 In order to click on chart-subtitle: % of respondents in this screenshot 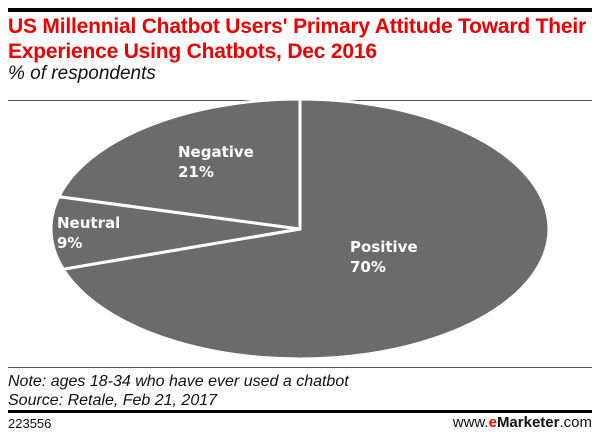, I will do `click(82, 73)`.